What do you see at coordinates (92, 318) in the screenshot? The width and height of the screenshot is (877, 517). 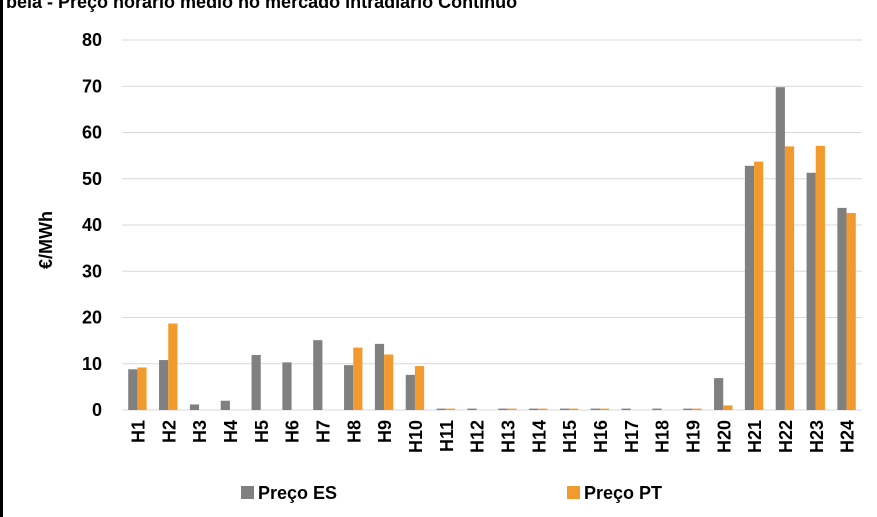 I see `y-tick-label: 20` at bounding box center [92, 318].